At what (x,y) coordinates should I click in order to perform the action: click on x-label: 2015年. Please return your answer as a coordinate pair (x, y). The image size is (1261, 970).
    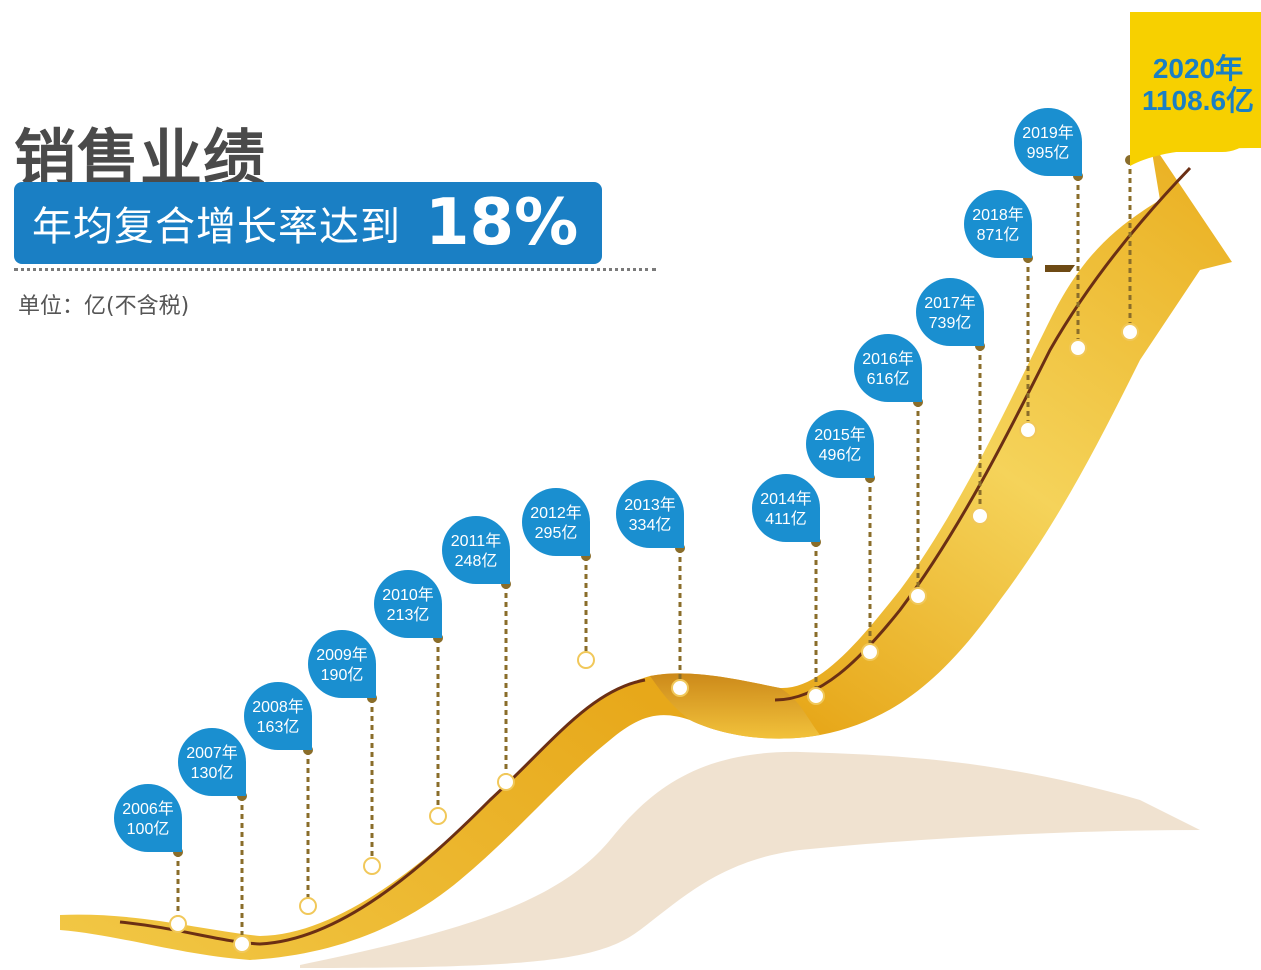
    Looking at the image, I should click on (840, 435).